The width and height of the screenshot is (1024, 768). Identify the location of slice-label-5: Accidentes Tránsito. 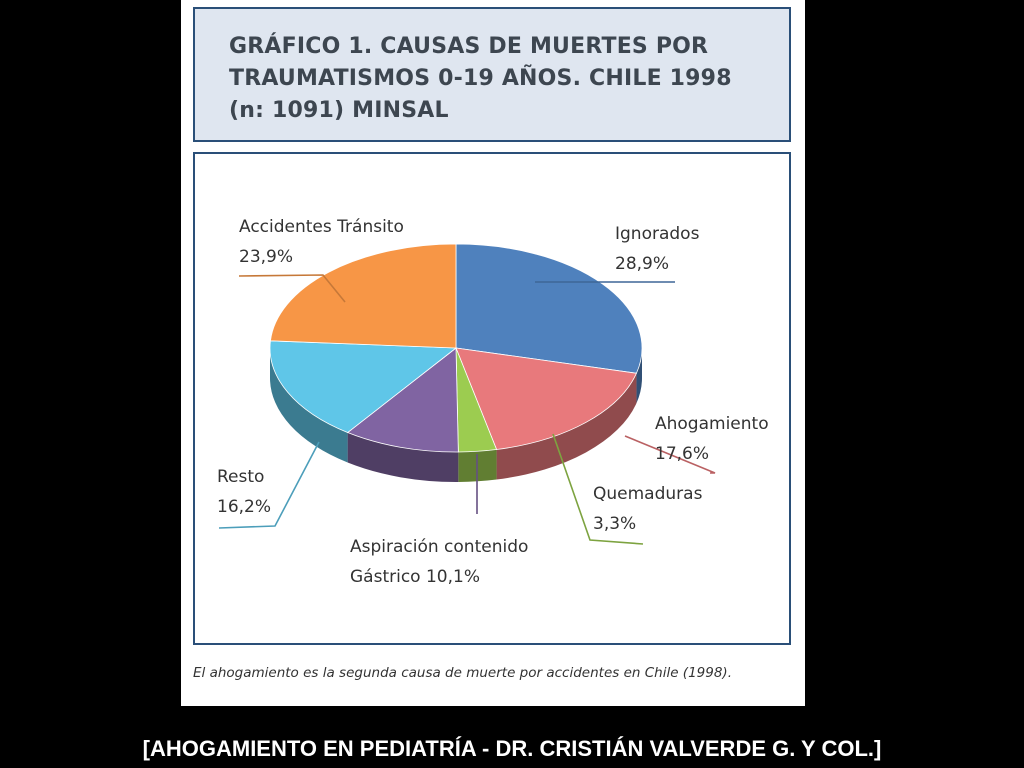
(321, 227).